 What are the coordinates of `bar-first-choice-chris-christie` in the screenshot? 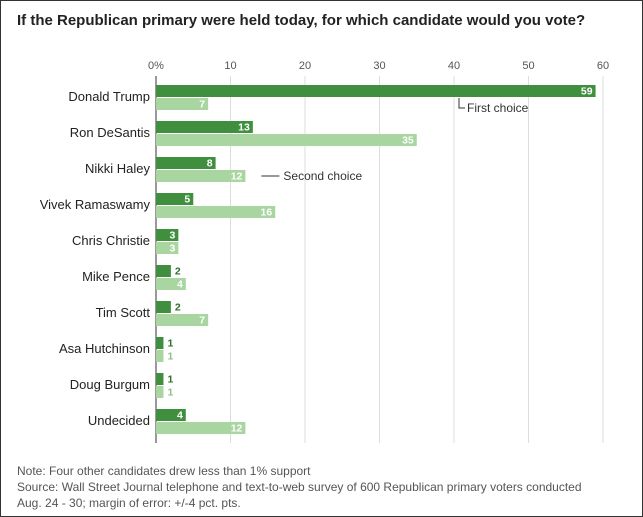 It's located at (167, 235).